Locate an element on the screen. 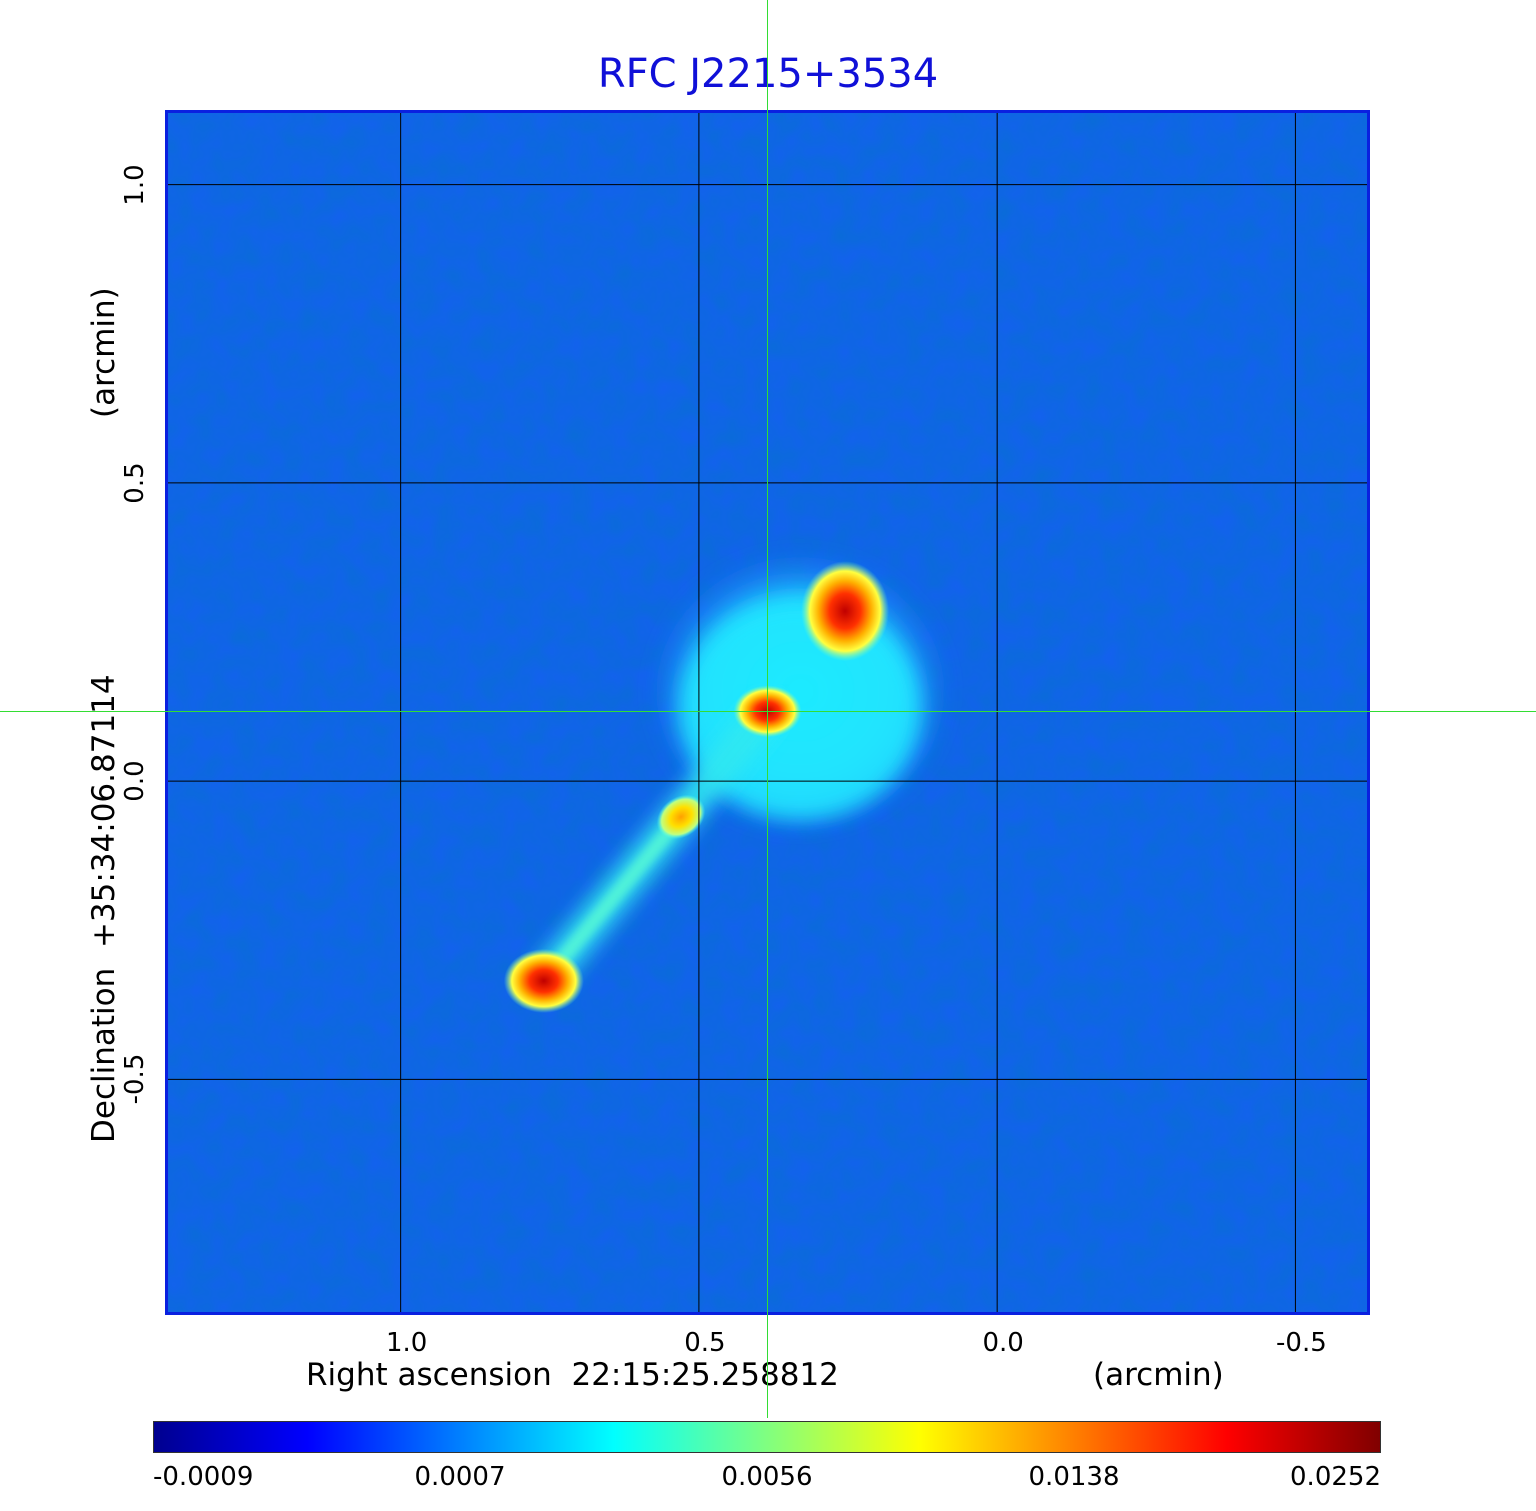 This screenshot has width=1536, height=1511. colorbar-tick-label: 0.0056 is located at coordinates (767, 1477).